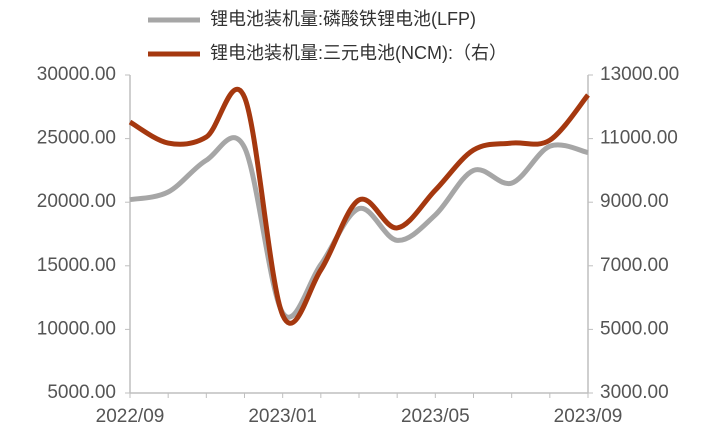 The height and width of the screenshot is (438, 725). What do you see at coordinates (76, 265) in the screenshot?
I see `y-tick-label: 15000.00` at bounding box center [76, 265].